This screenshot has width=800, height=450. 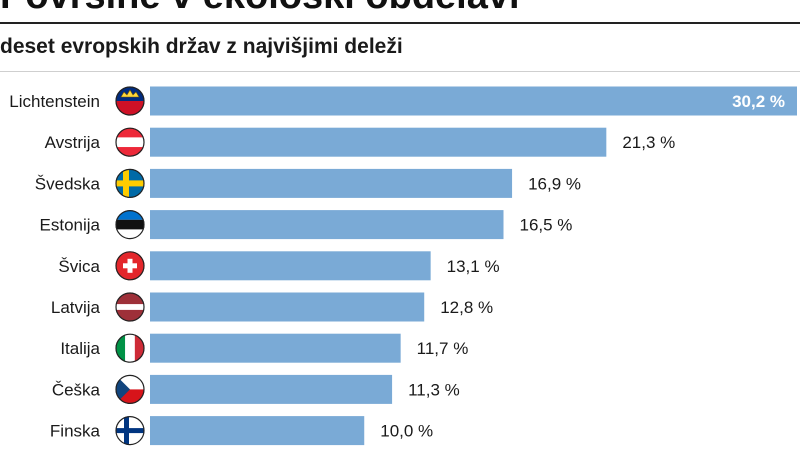 What do you see at coordinates (648, 142) in the screenshot?
I see `value-label: 21,3 %` at bounding box center [648, 142].